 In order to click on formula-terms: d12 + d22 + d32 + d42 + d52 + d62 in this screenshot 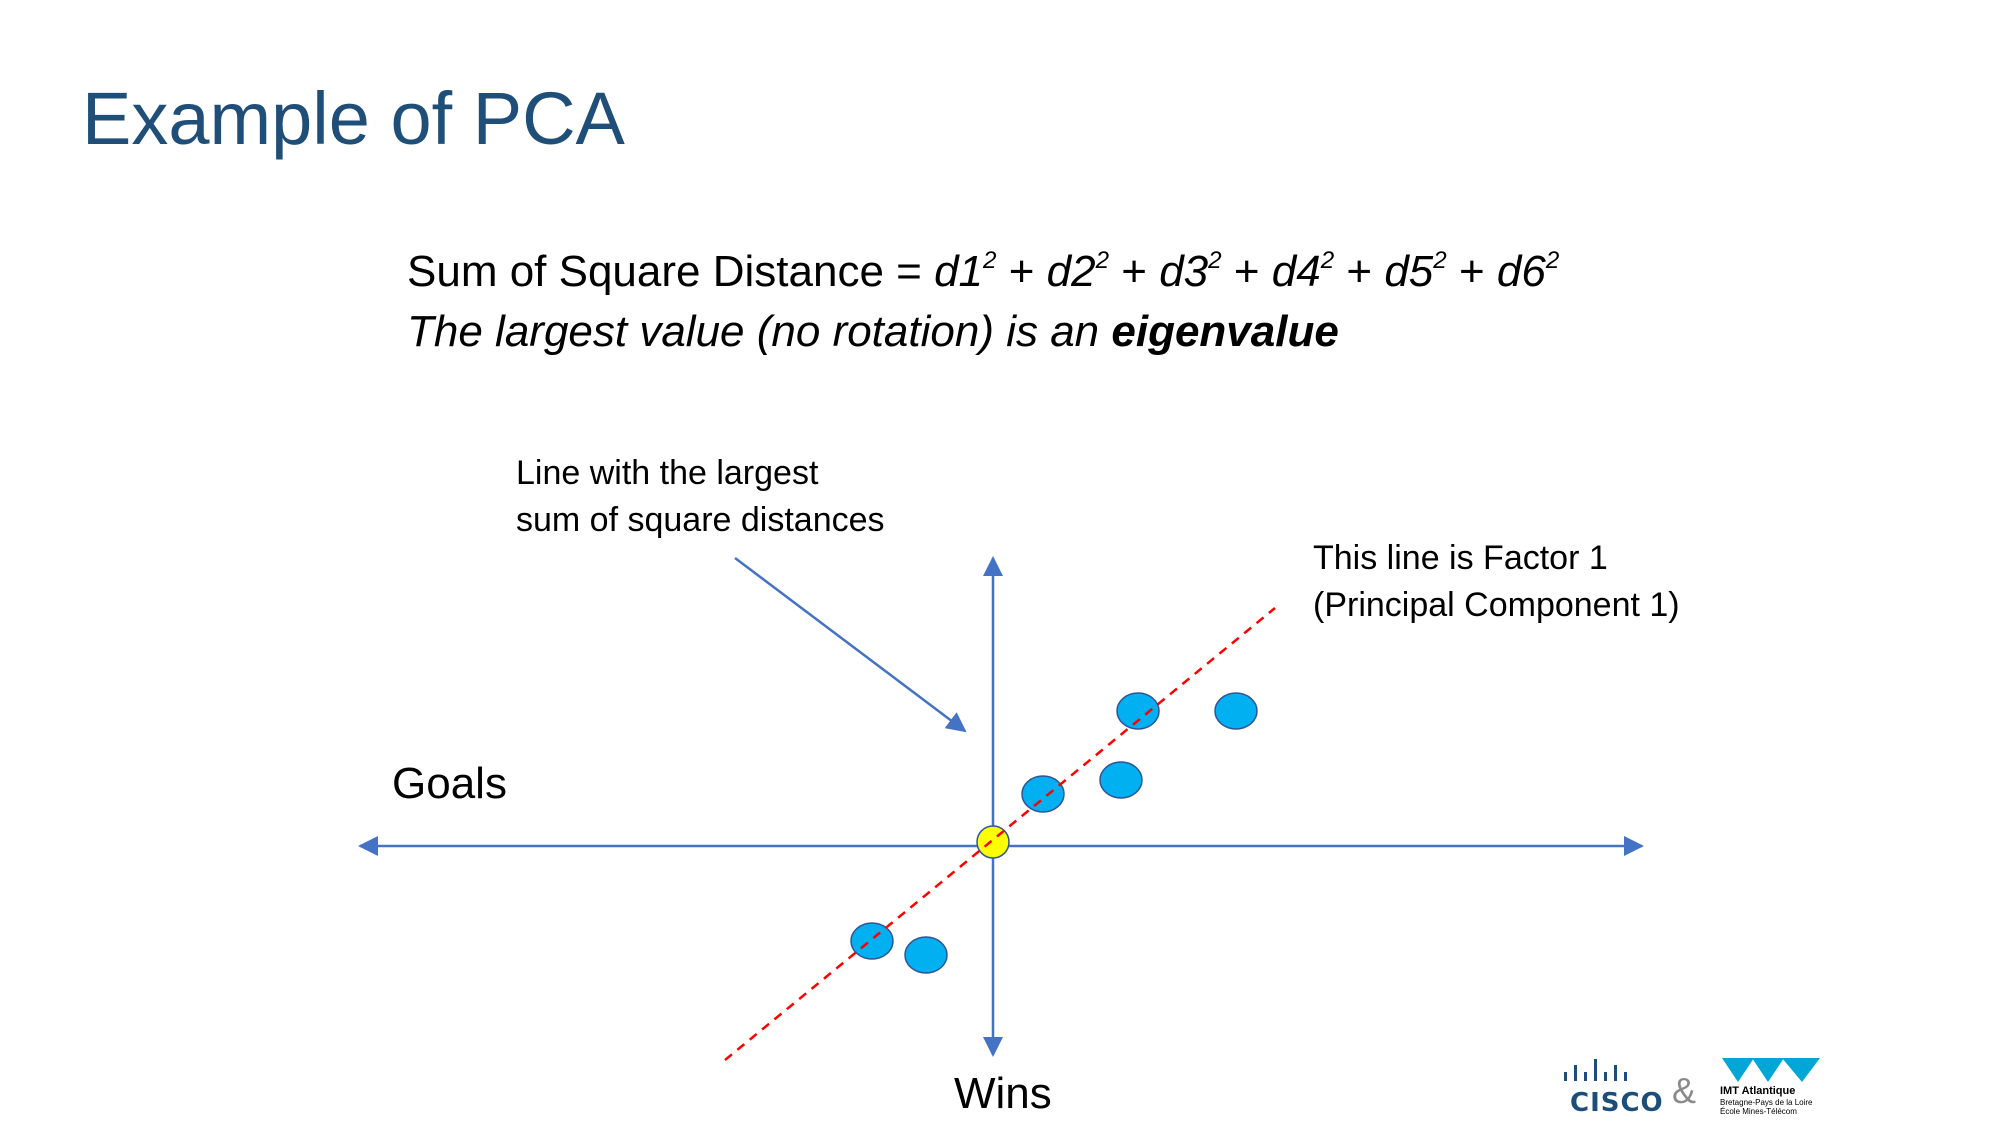, I will do `click(1246, 271)`.